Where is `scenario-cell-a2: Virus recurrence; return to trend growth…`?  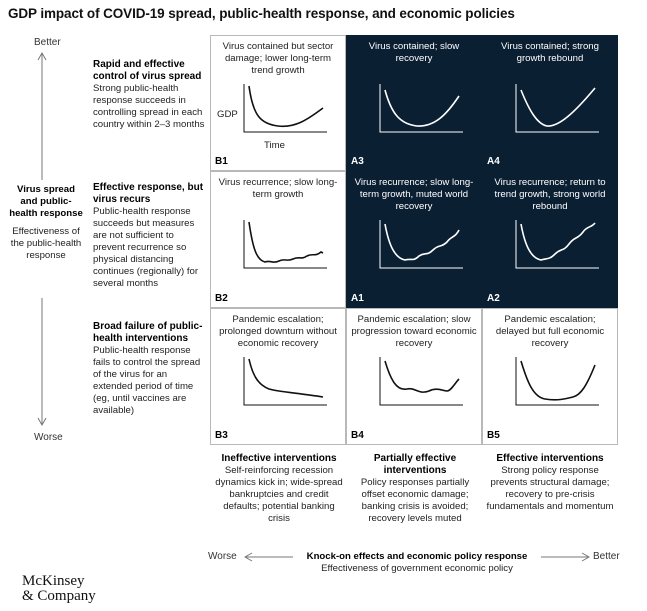 scenario-cell-a2: Virus recurrence; return to trend growth… is located at coordinates (550, 239).